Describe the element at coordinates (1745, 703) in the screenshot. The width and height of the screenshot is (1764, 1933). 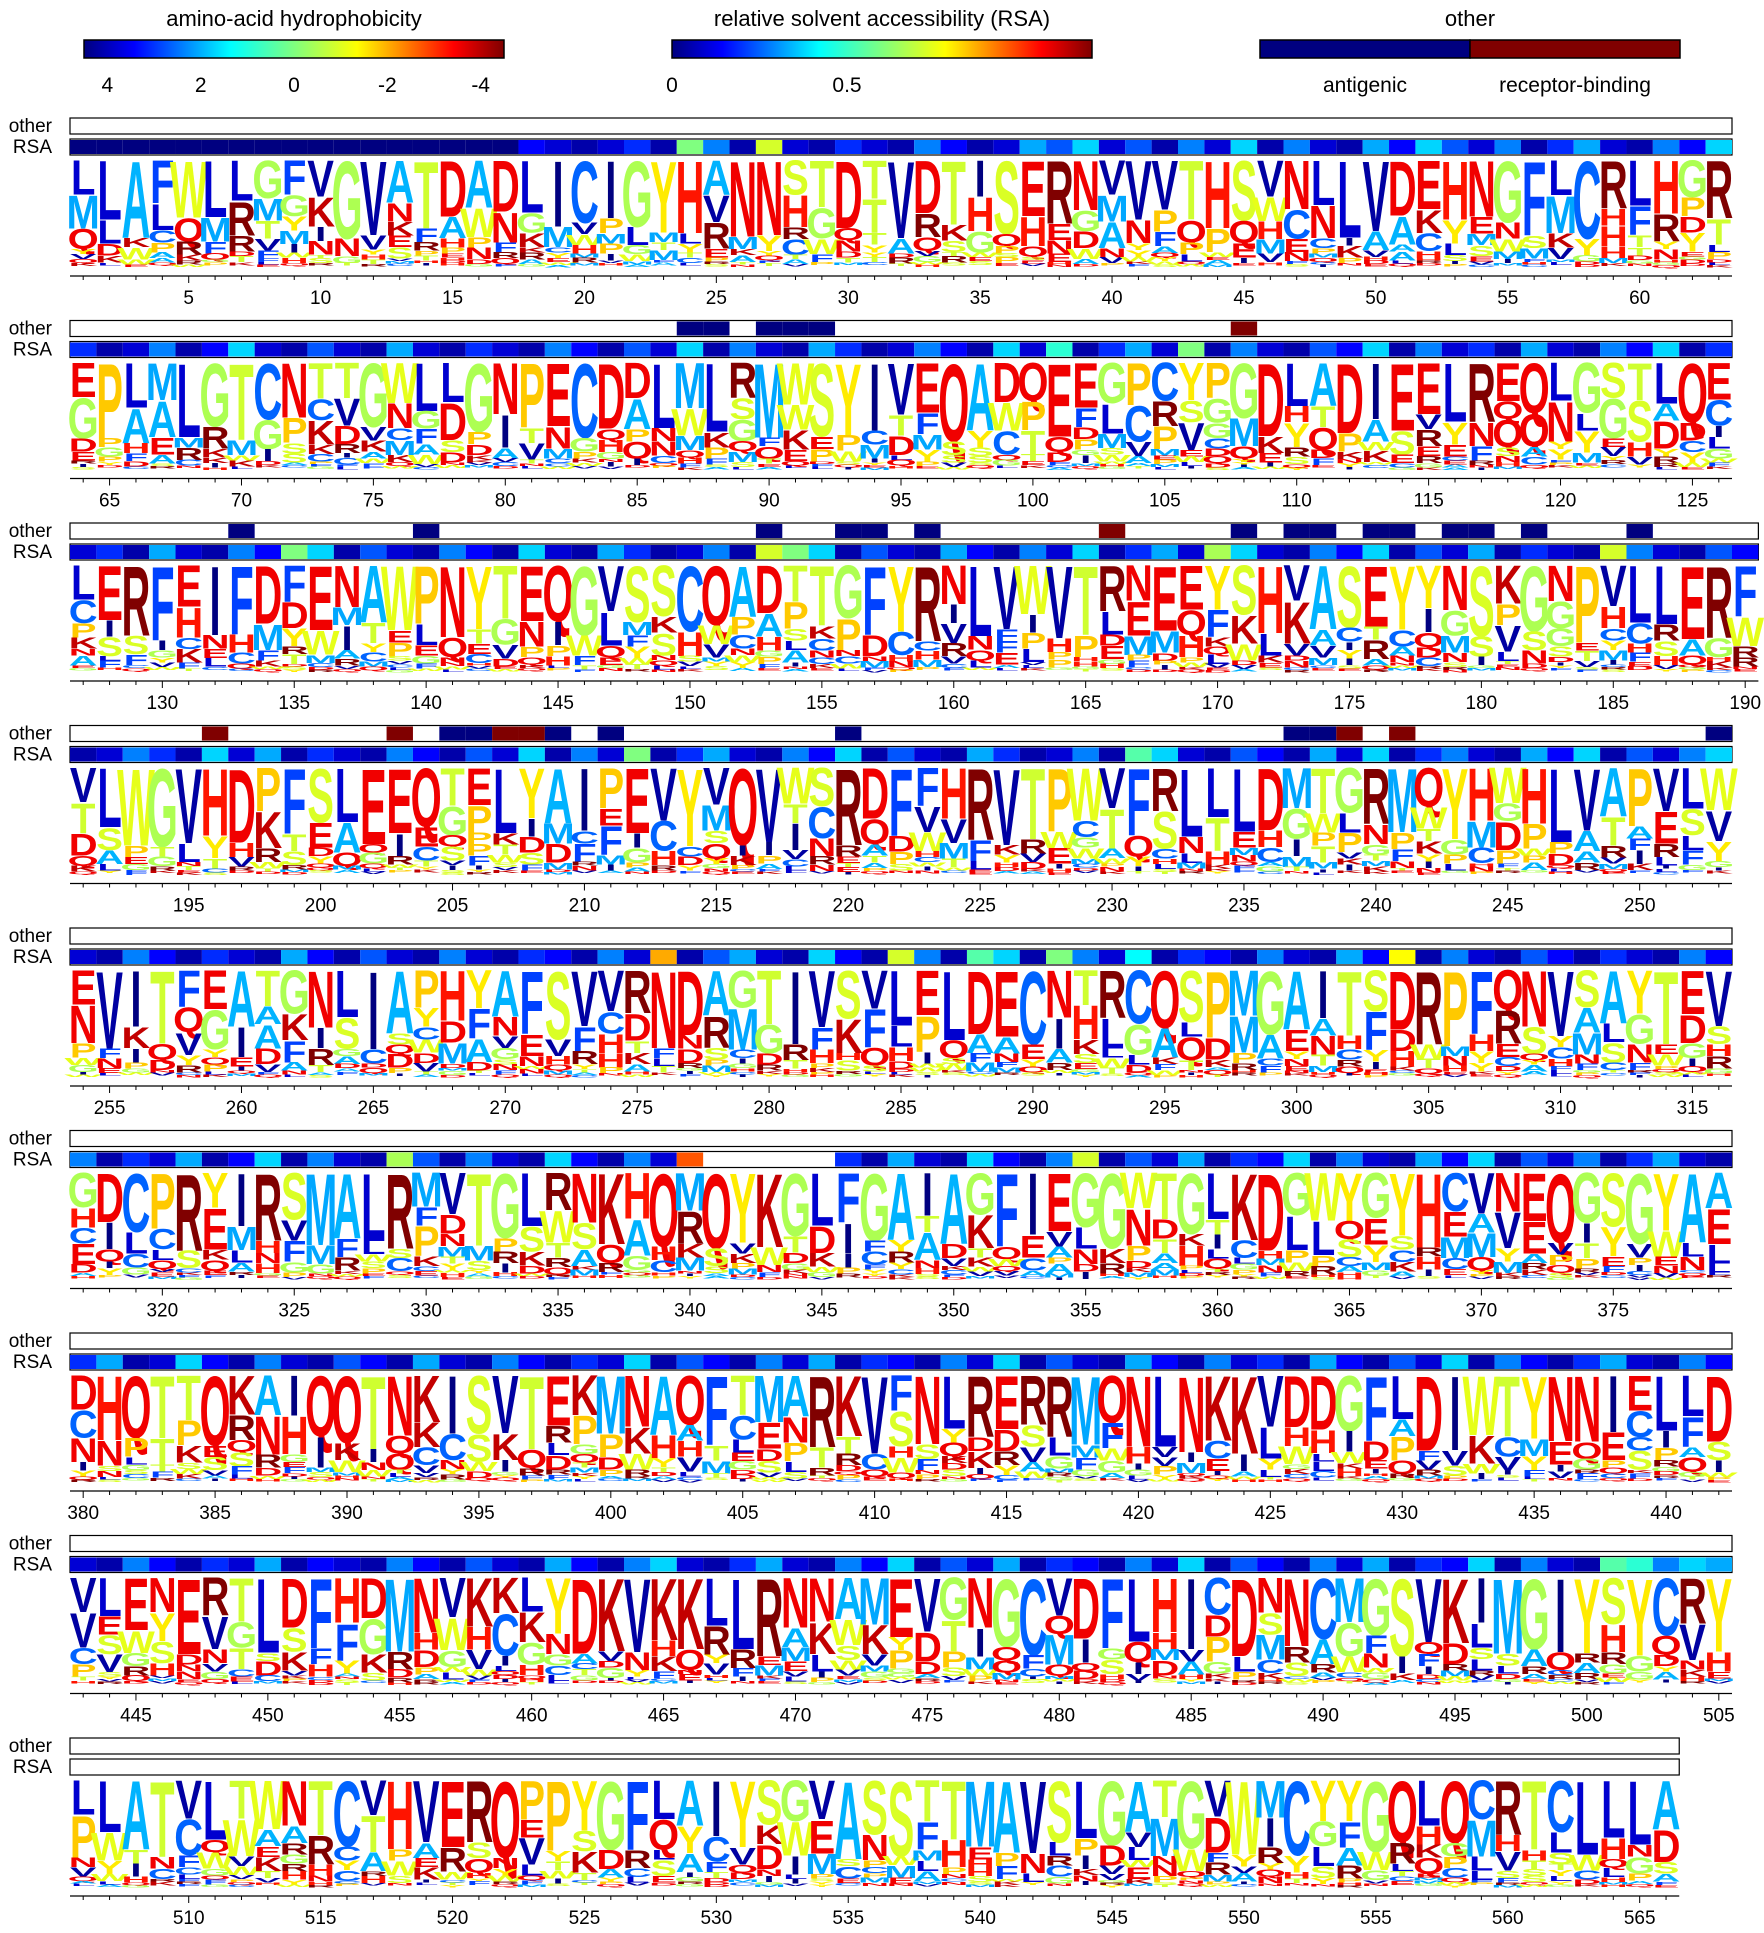
I see `x-tick-label: 190` at that location.